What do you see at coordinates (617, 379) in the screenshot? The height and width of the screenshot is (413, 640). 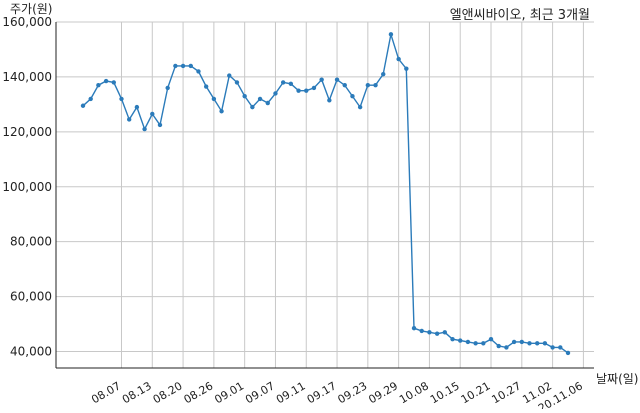 I see `x-axis-label: 날짜(일)` at bounding box center [617, 379].